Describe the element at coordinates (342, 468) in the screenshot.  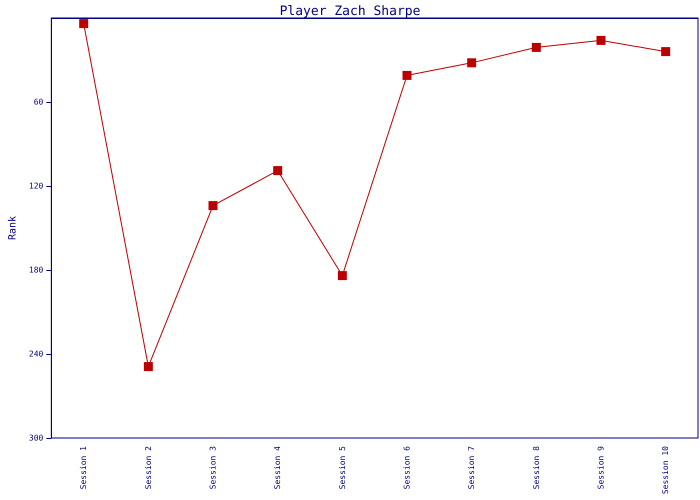
I see `x-tick-label: Session 5` at that location.